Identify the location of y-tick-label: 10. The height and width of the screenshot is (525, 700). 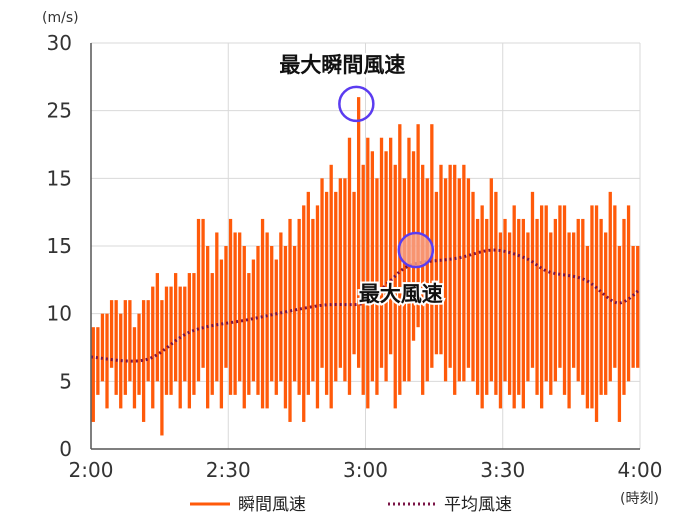
(59, 314).